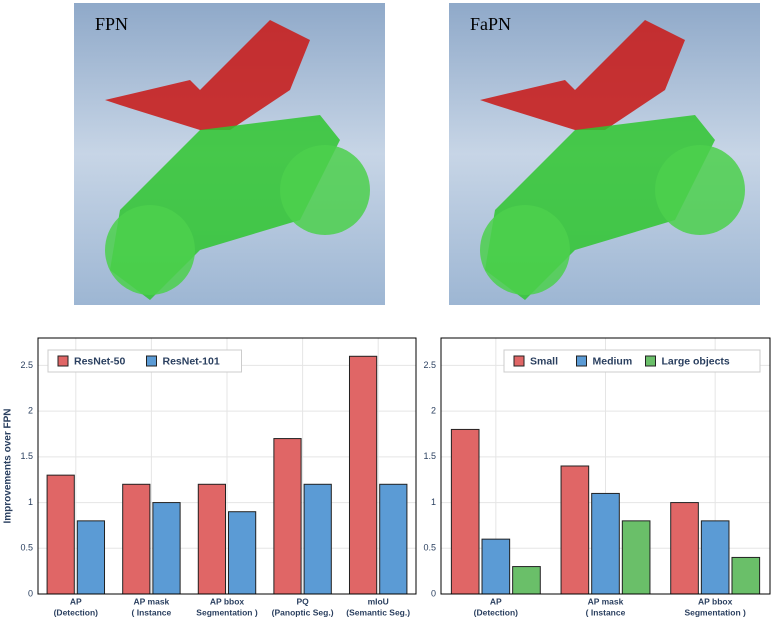  Describe the element at coordinates (302, 601) in the screenshot. I see `x-tick-label: PQ` at that location.